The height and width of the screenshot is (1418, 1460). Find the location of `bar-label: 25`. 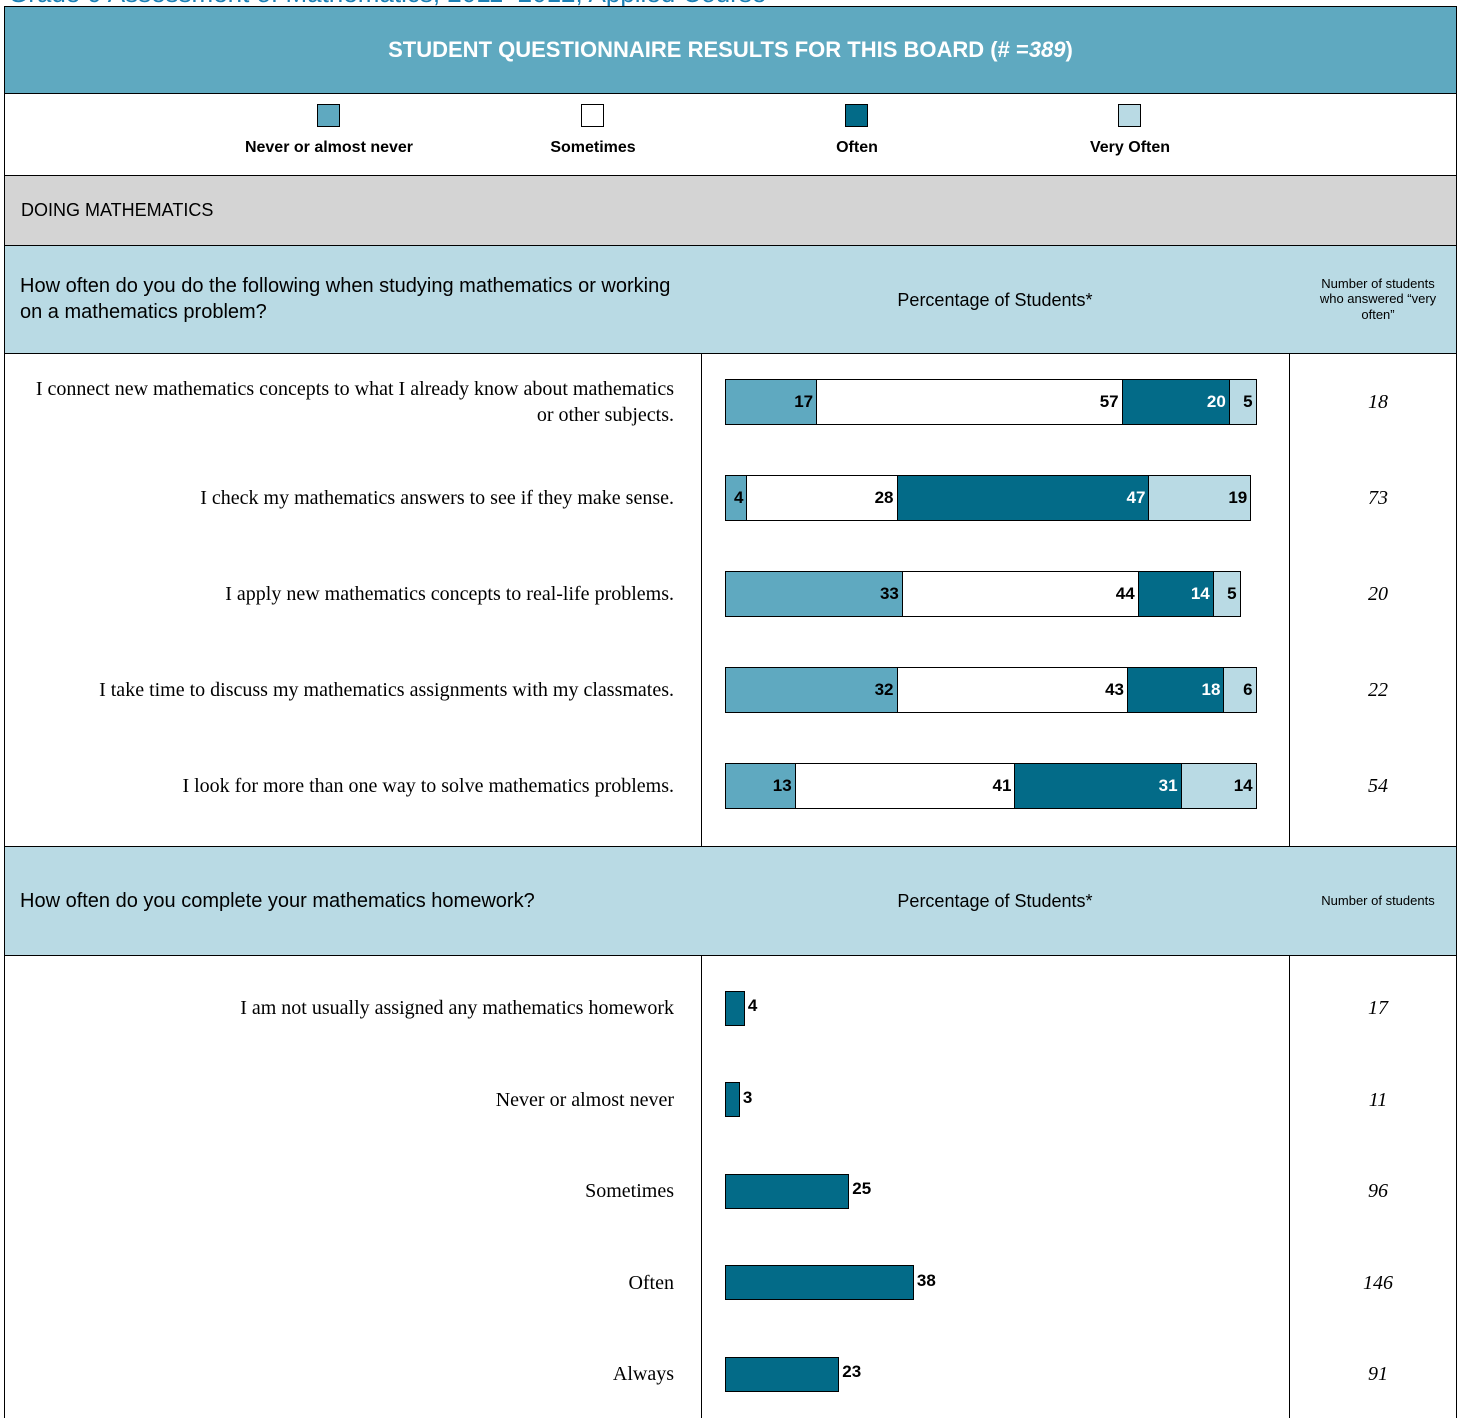

bar-label: 25 is located at coordinates (862, 1188).